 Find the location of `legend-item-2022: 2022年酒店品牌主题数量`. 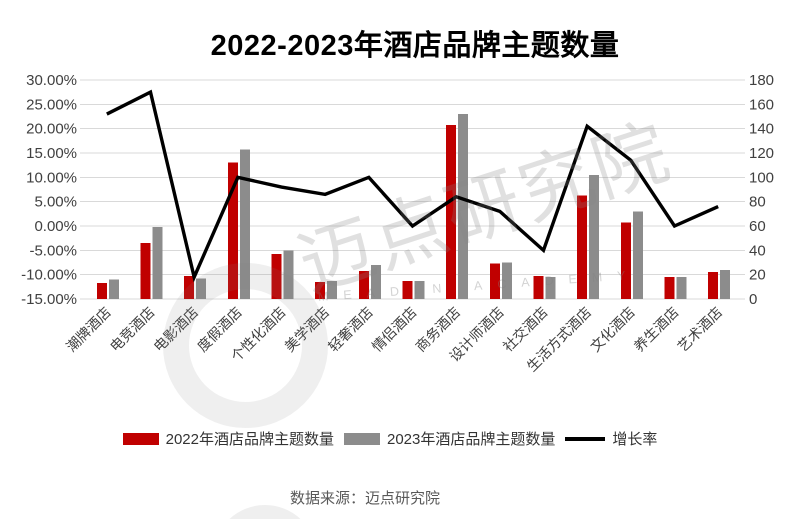

legend-item-2022: 2022年酒店品牌主题数量 is located at coordinates (228, 438).